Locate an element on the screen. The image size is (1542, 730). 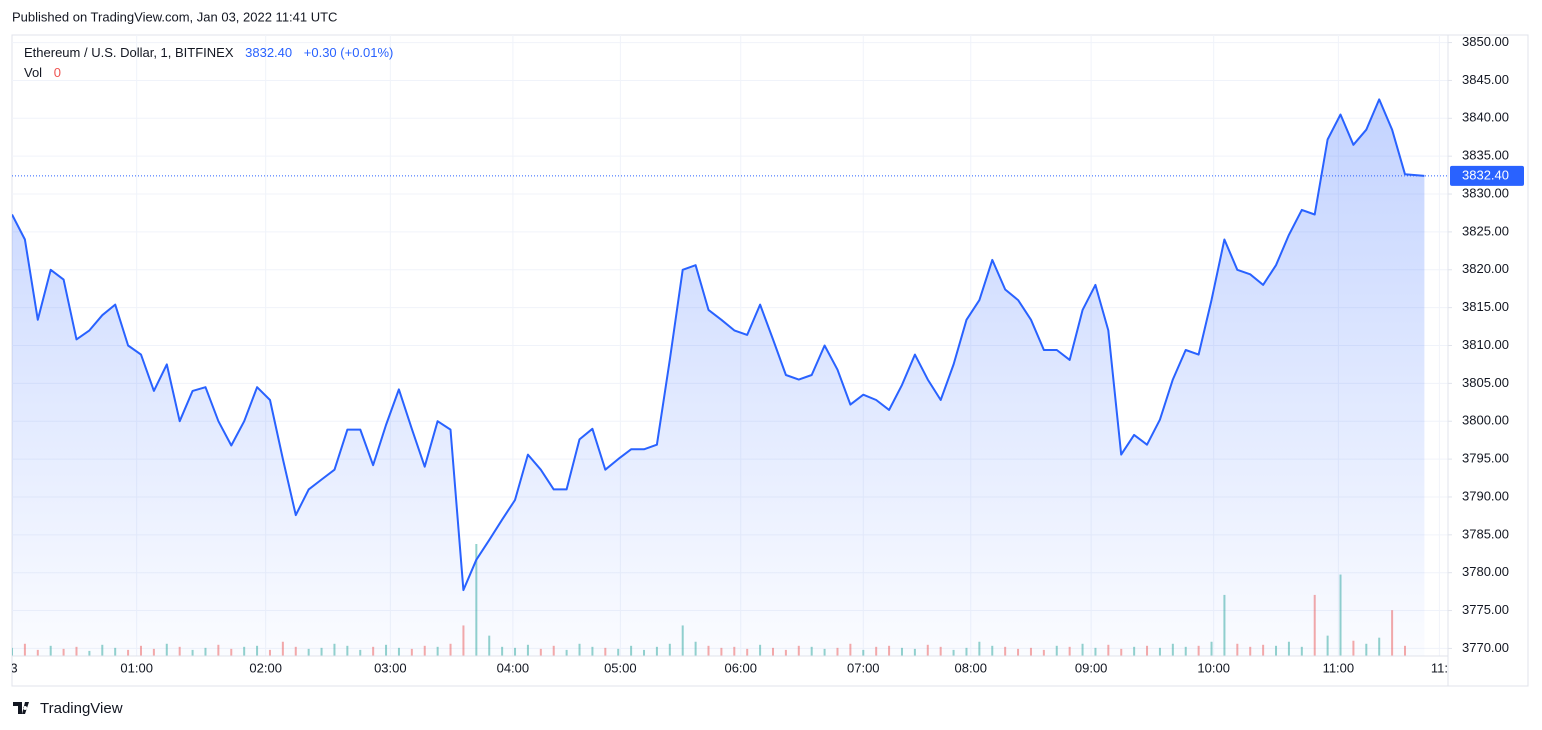
x-tick-label: 07:00 is located at coordinates (863, 667).